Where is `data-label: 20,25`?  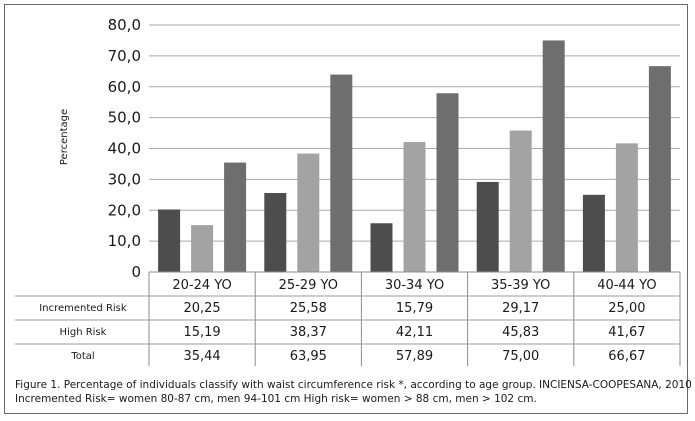
data-label: 20,25 is located at coordinates (201, 308).